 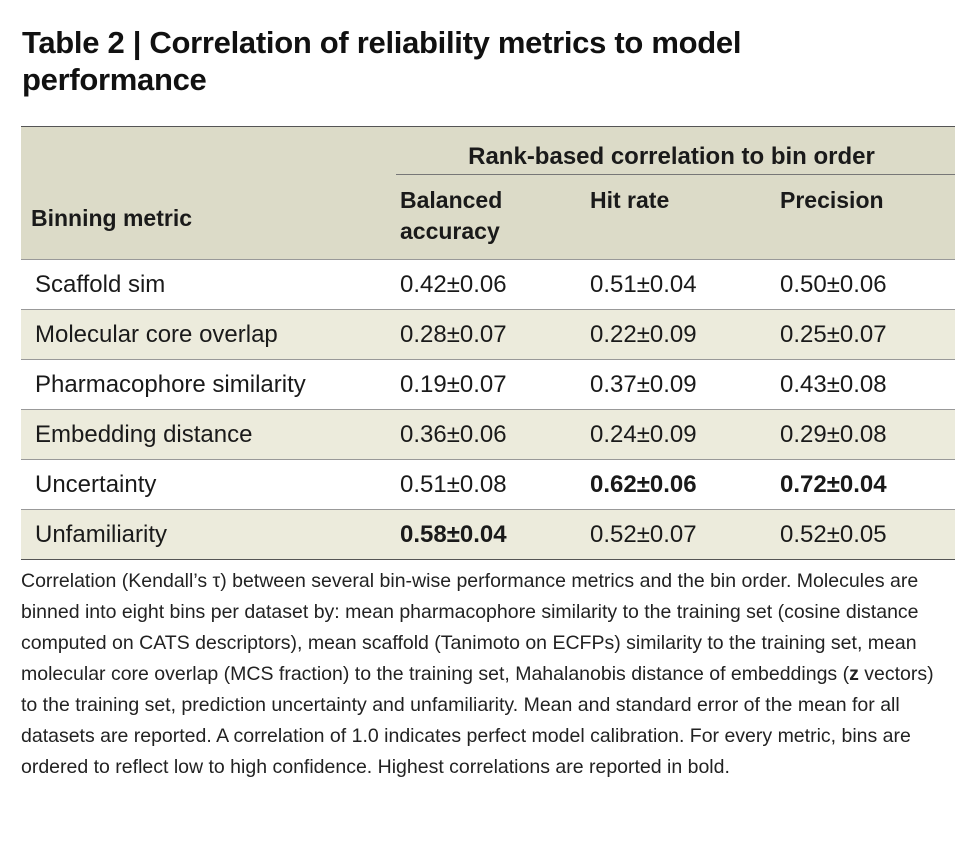 I want to click on metric-header: Binning metric, so click(x=112, y=217).